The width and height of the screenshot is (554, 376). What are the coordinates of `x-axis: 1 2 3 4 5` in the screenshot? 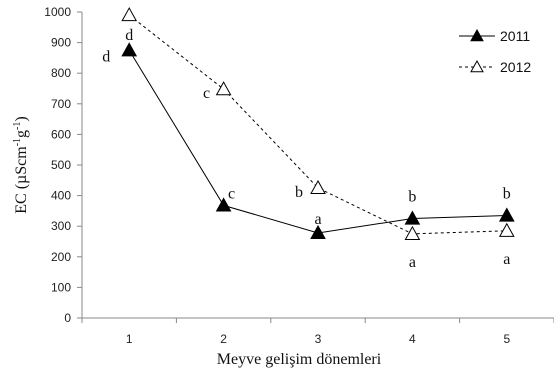 It's located at (317, 331).